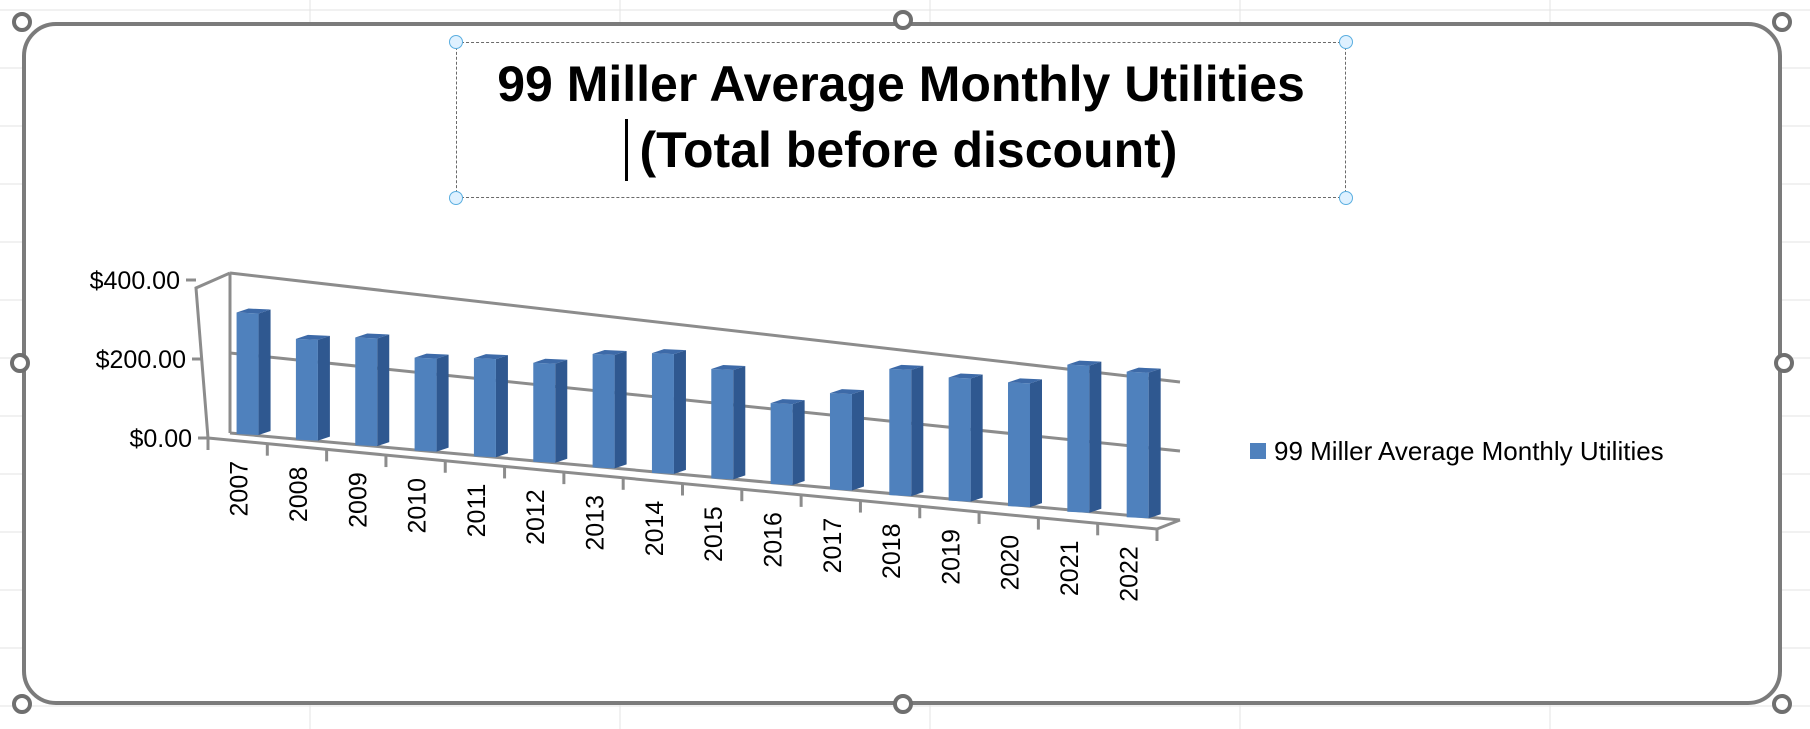  Describe the element at coordinates (141, 360) in the screenshot. I see `y-tick-label-1: $200.00` at that location.